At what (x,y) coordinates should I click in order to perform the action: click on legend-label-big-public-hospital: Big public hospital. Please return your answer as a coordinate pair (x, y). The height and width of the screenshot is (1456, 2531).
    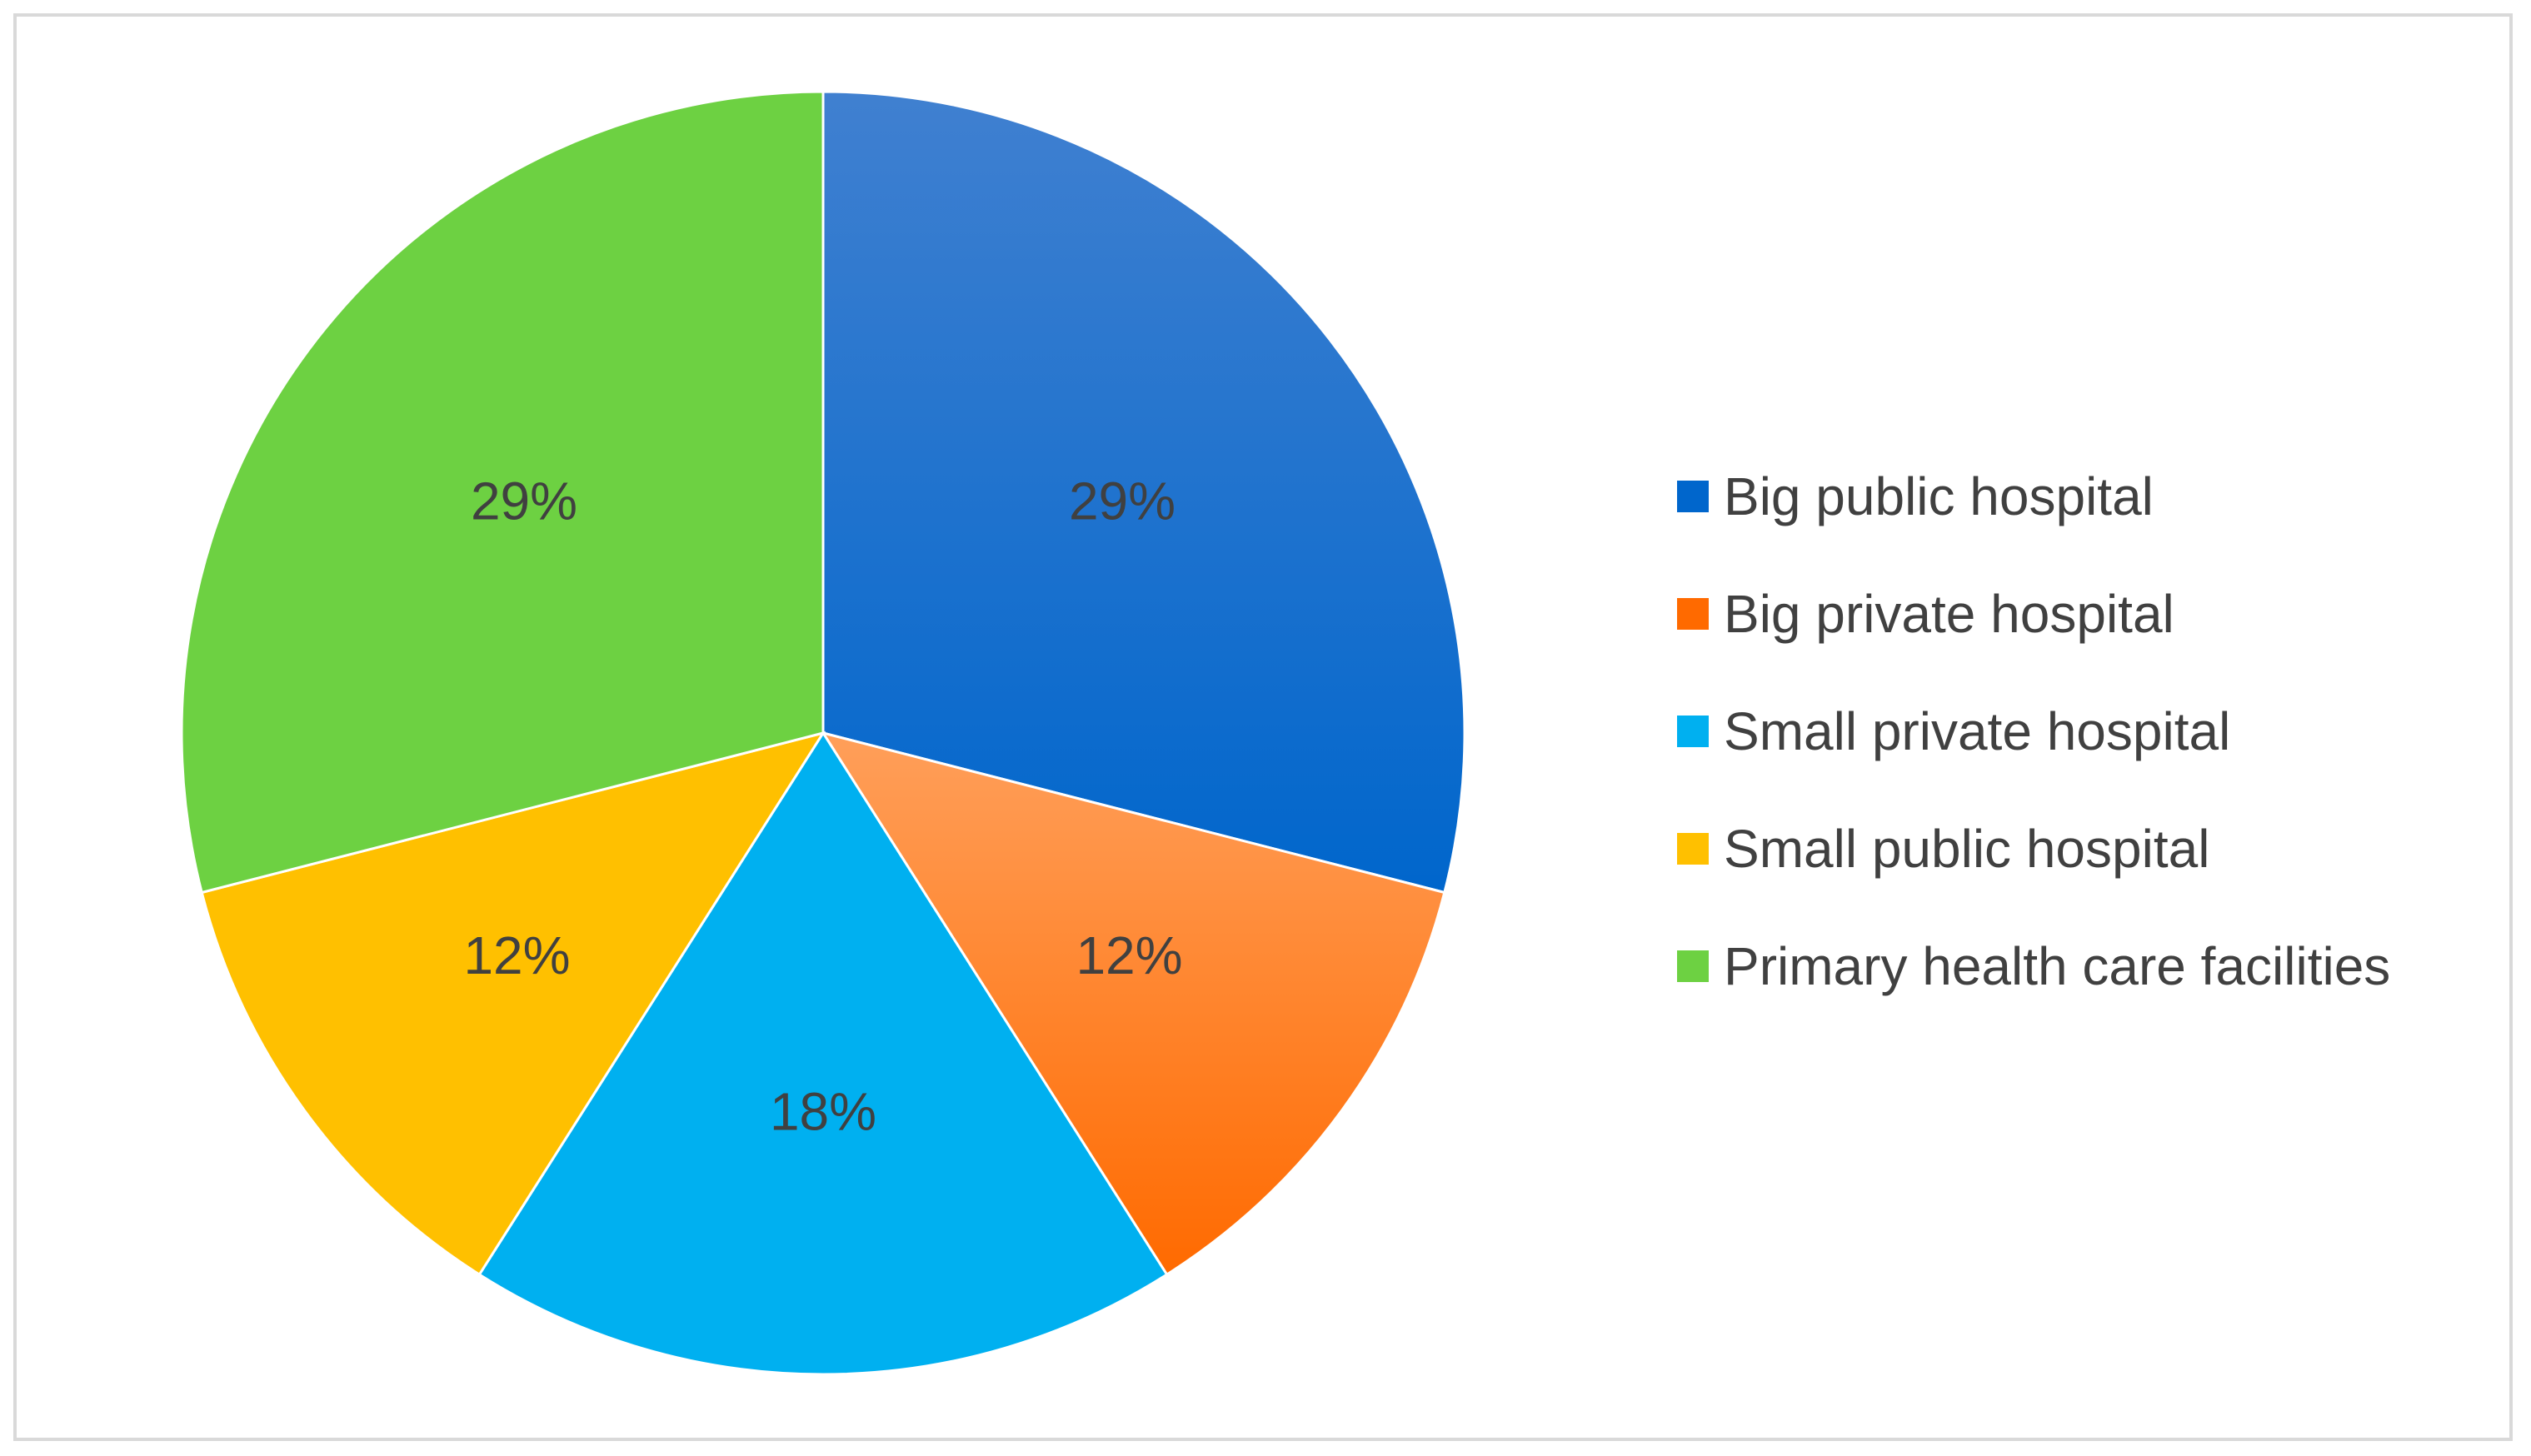
    Looking at the image, I should click on (1939, 496).